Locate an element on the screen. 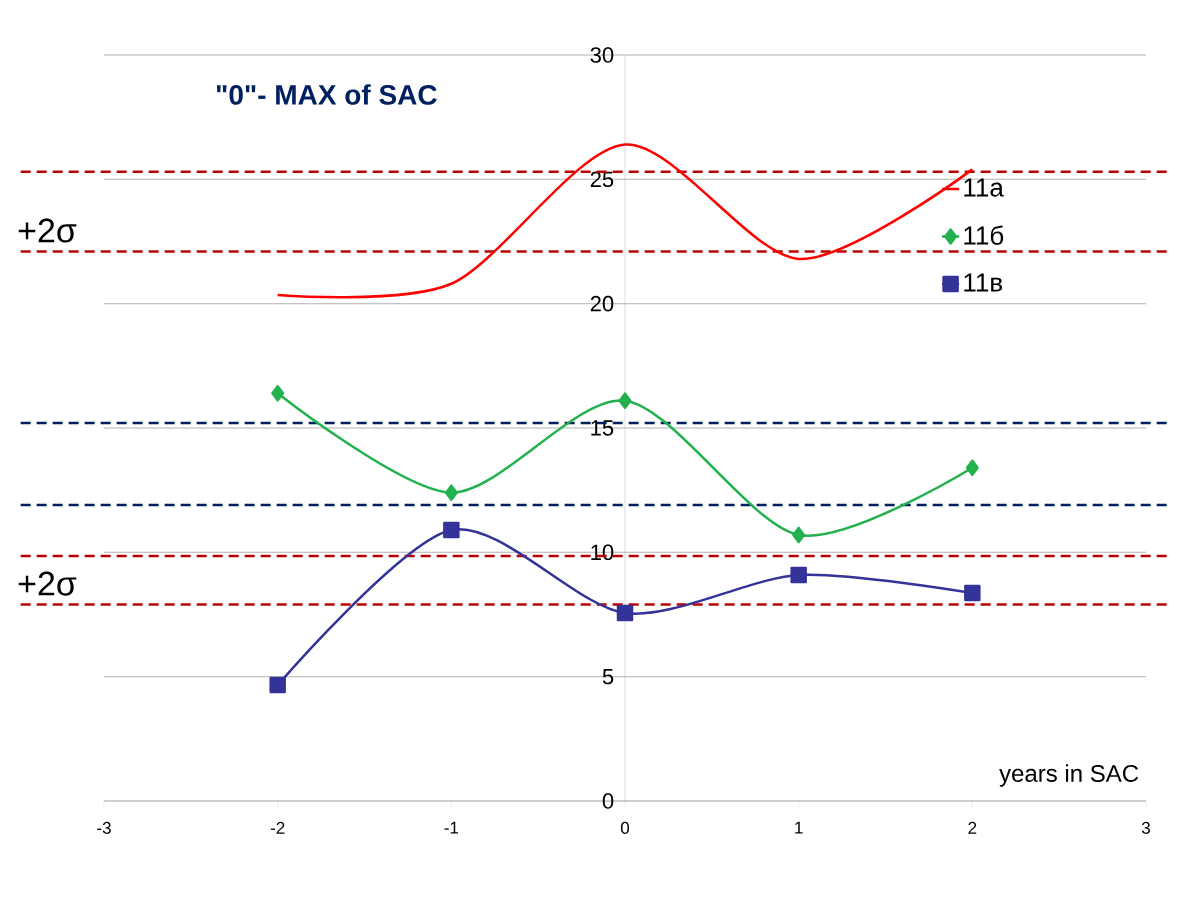 The image size is (1180, 900). y-tick-label: 0 is located at coordinates (608, 801).